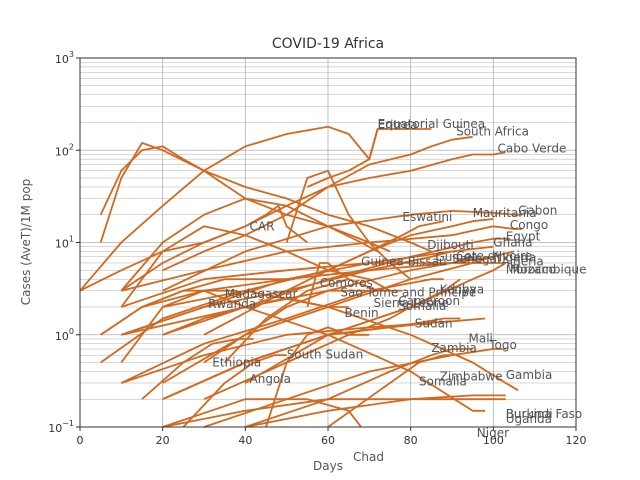 This screenshot has height=480, width=640. Describe the element at coordinates (169, 312) in the screenshot. I see `series-line-rwanda` at that location.